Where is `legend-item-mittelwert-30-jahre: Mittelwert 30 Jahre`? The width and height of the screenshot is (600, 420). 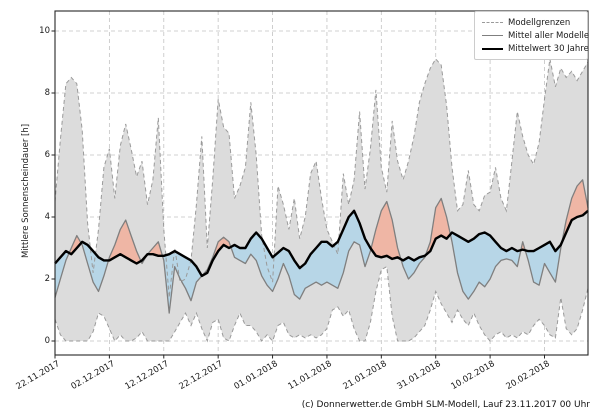 legend-item-mittelwert-30-jahre: Mittelwert 30 Jahre is located at coordinates (535, 48).